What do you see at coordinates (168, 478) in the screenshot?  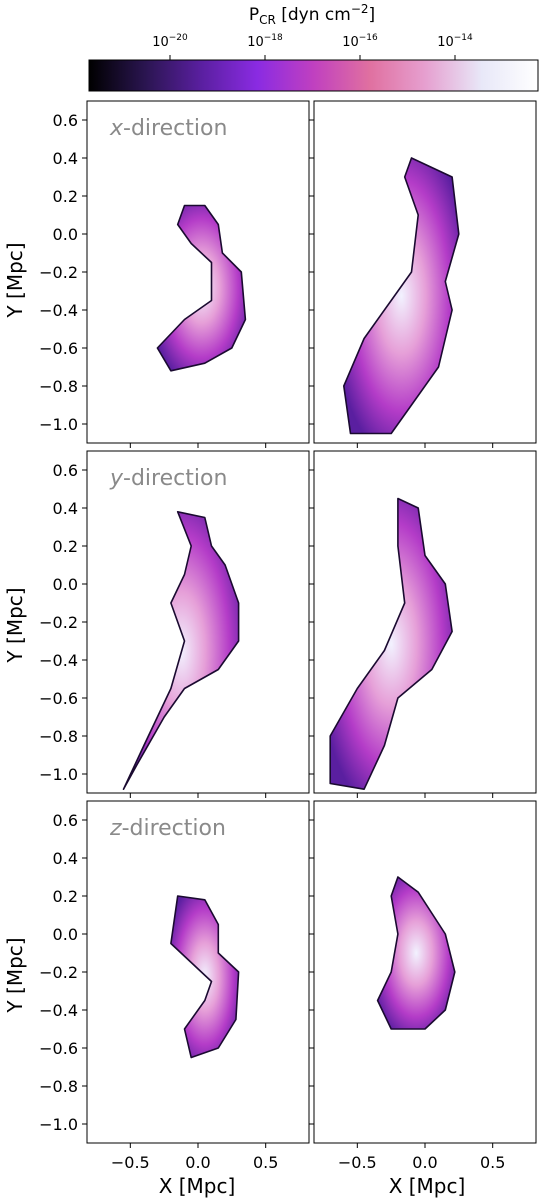 I see `direction-label: y-direction` at bounding box center [168, 478].